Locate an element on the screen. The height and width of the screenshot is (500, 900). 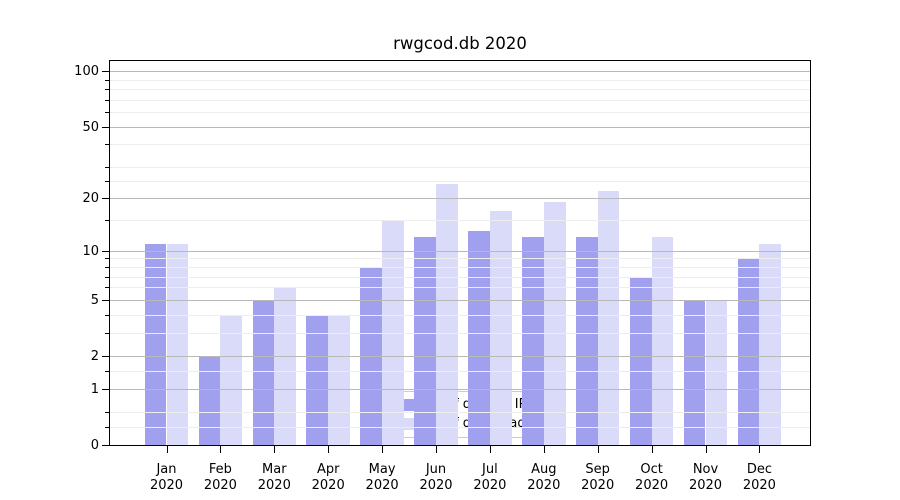
y-tick-label: 2 is located at coordinates (94, 356).